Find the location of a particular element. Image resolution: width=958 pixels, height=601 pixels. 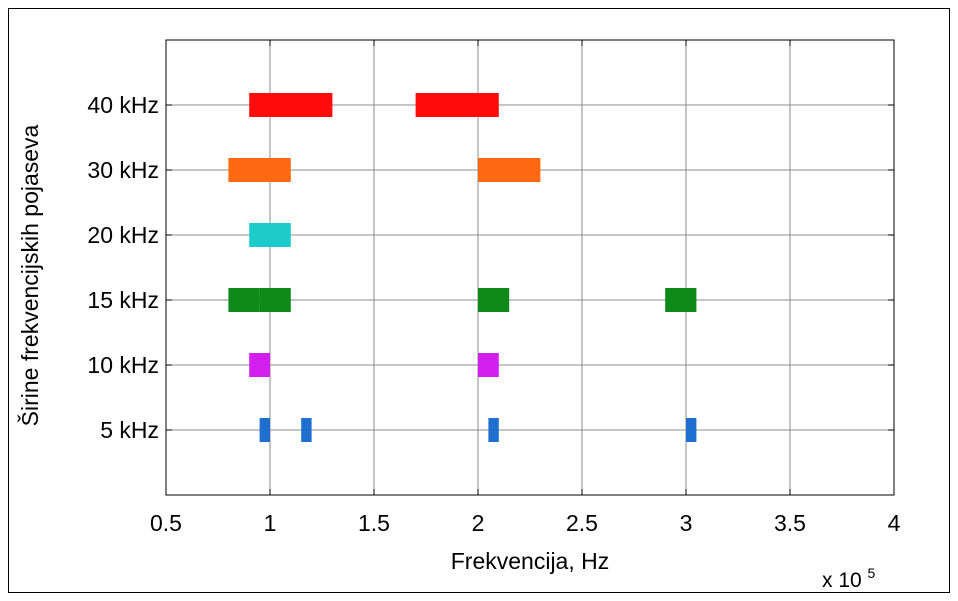

x-tick-label: 0.5 is located at coordinates (166, 523).